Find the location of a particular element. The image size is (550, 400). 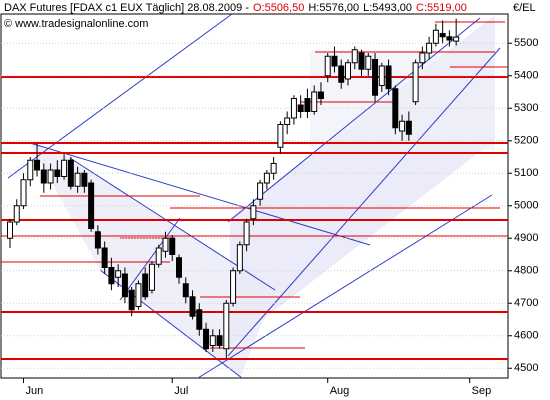

y-tick-label: 5000 is located at coordinates (526, 206).